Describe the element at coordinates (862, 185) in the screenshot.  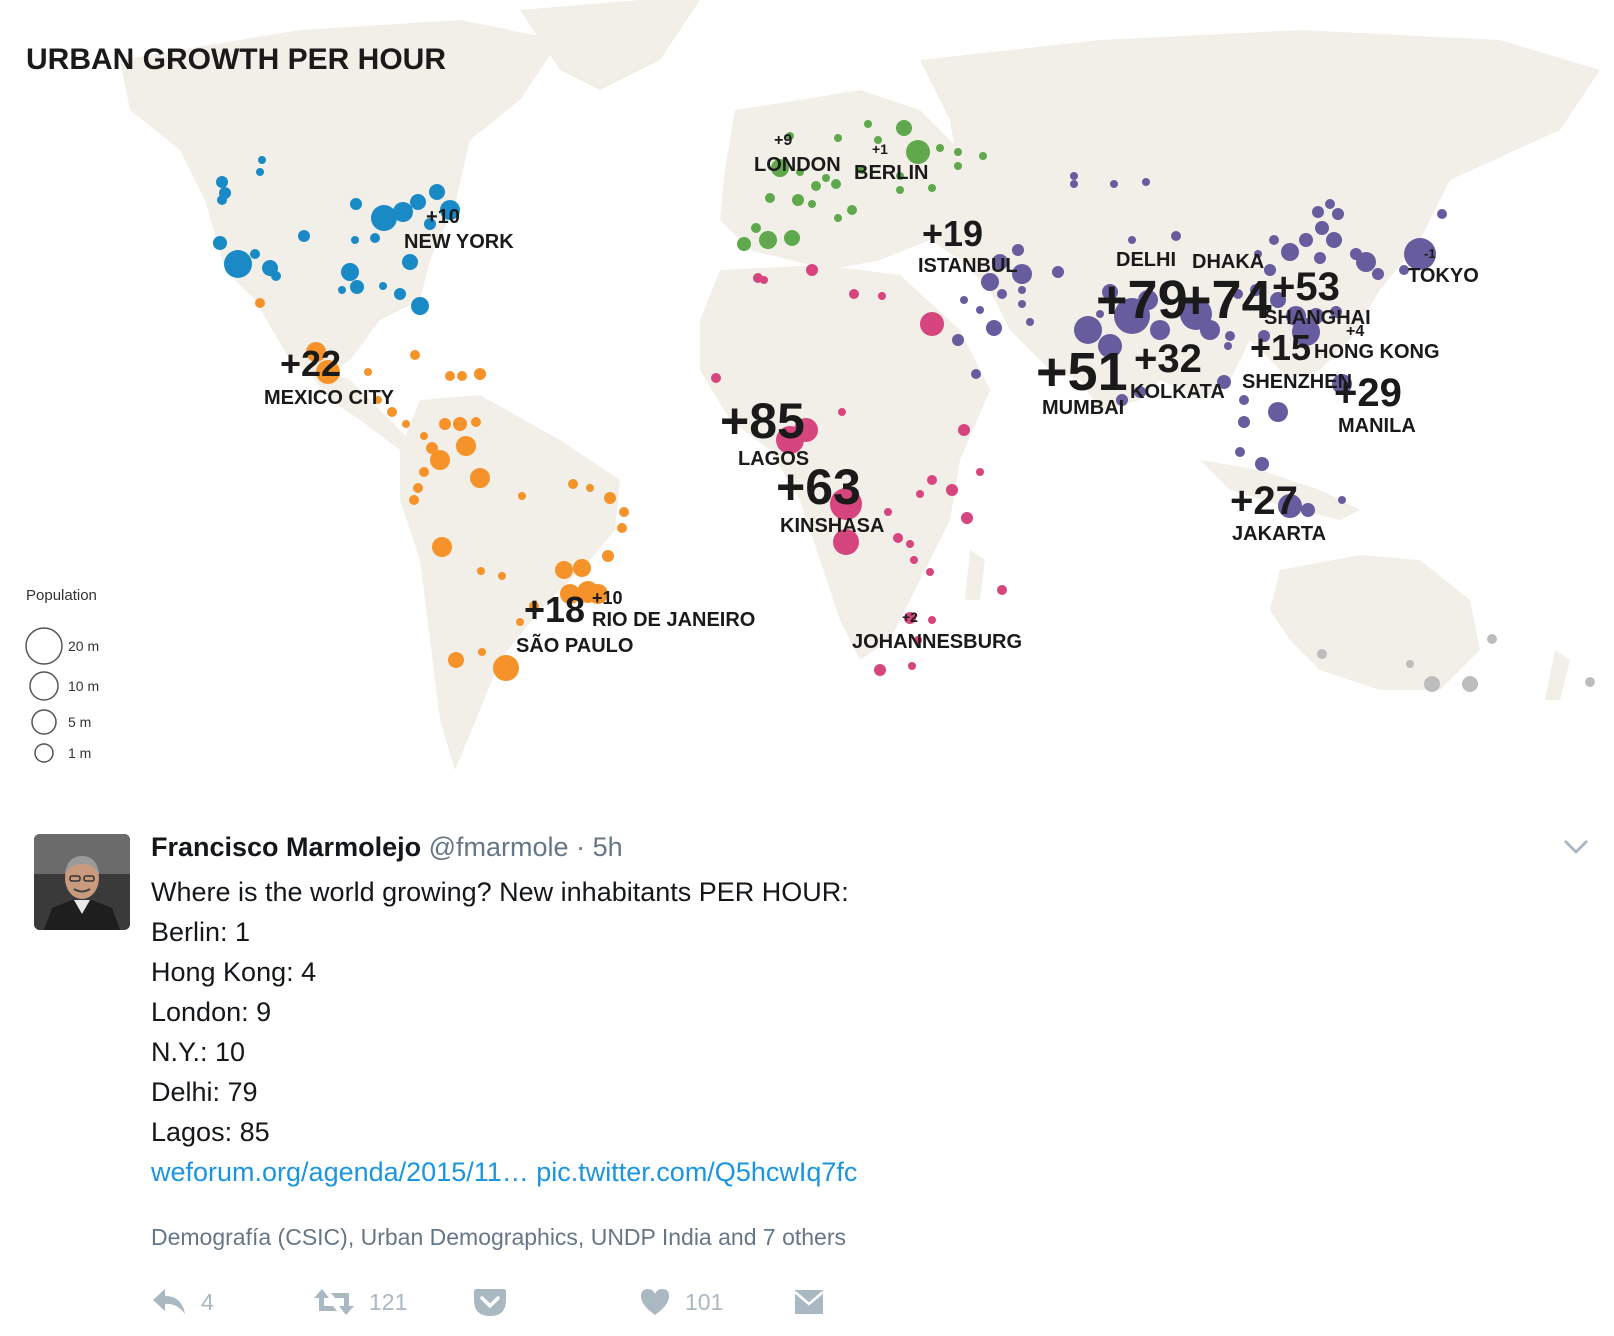
I see `europe-bubbles` at that location.